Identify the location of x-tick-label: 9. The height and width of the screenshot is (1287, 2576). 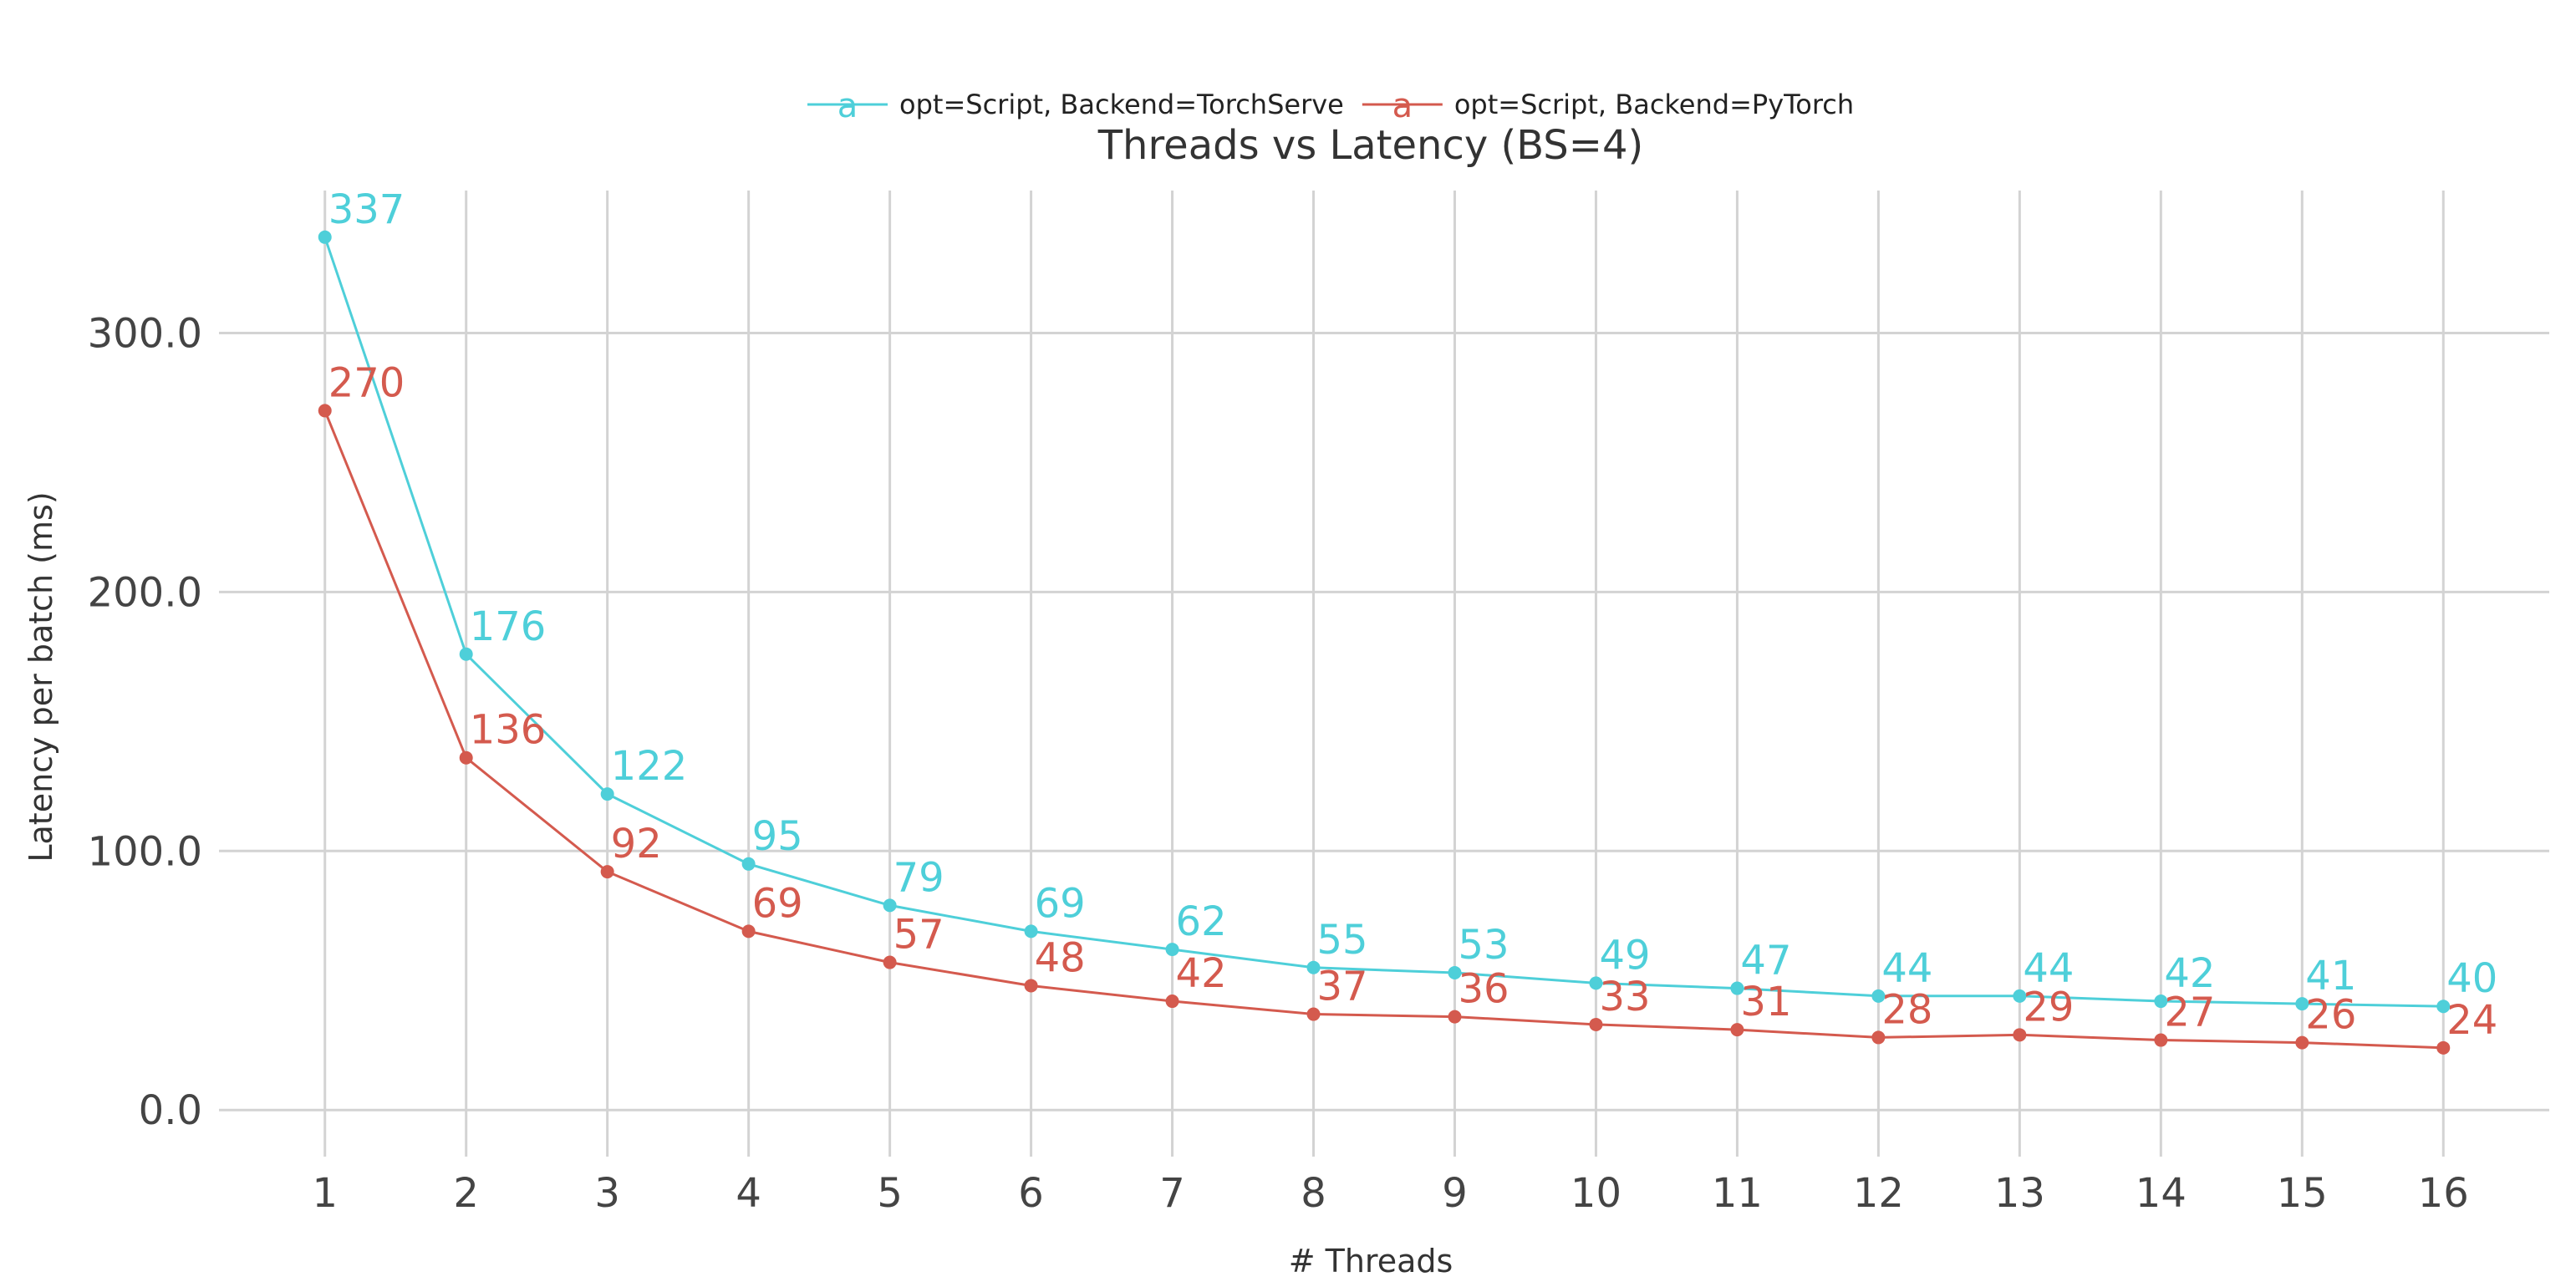
(1455, 1193).